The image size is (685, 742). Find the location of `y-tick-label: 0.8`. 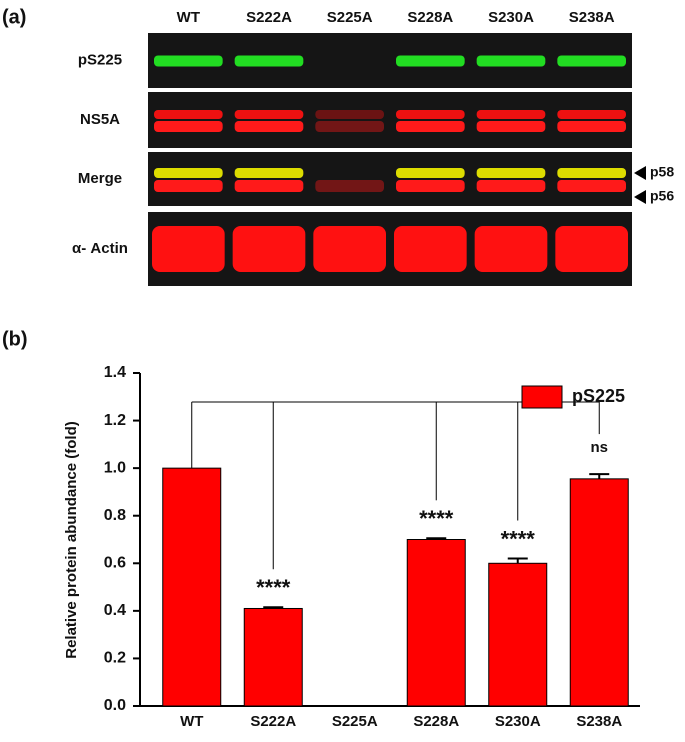

y-tick-label: 0.8 is located at coordinates (115, 515).